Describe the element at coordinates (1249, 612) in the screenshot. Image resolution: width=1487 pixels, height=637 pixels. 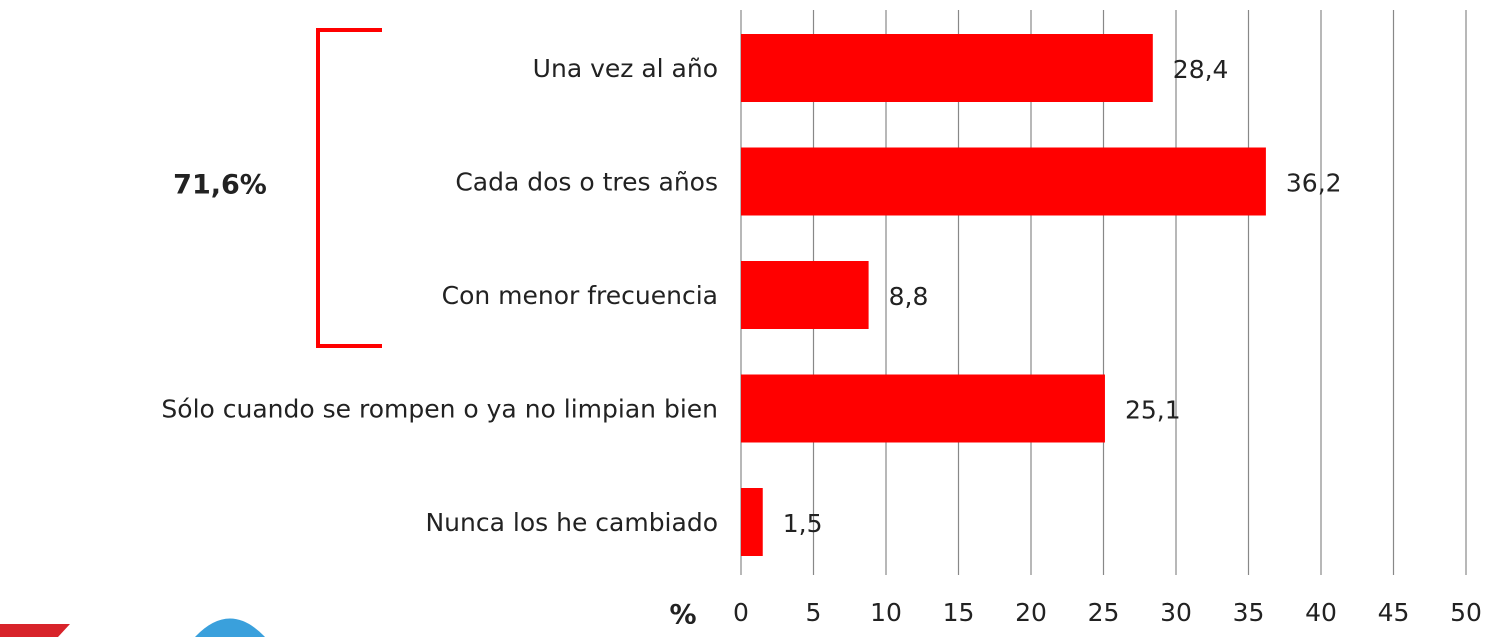
I see `x-tick-label: 35` at that location.